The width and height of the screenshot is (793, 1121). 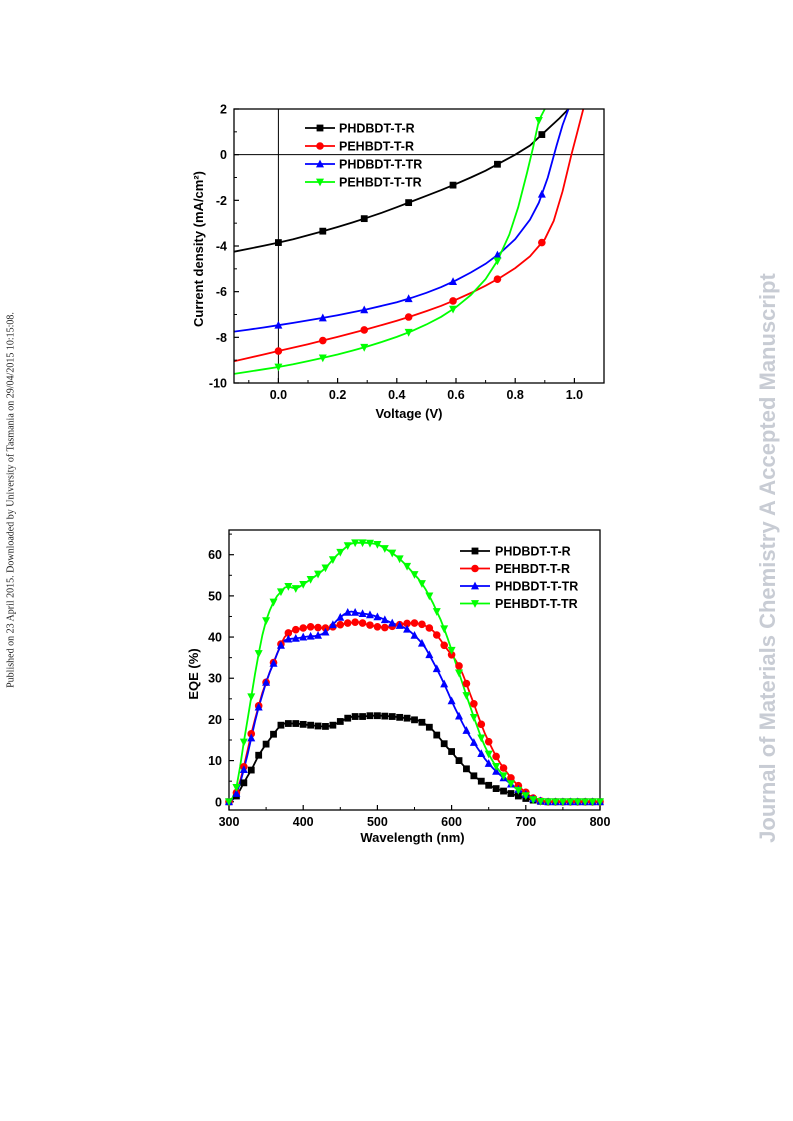 What do you see at coordinates (221, 247) in the screenshot?
I see `jv-y-tick-label: -4` at bounding box center [221, 247].